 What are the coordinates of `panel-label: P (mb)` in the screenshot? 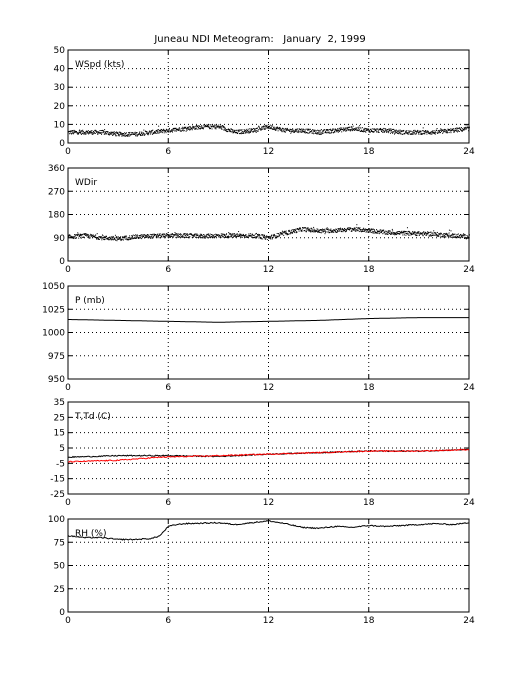 It's located at (90, 301).